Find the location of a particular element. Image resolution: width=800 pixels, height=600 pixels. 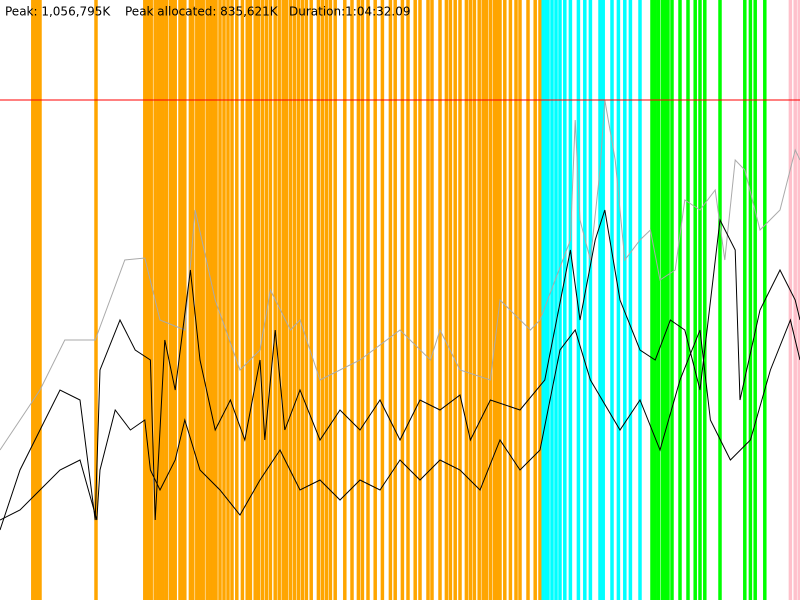

header-label: Peak allocated: 835,621K is located at coordinates (202, 12).